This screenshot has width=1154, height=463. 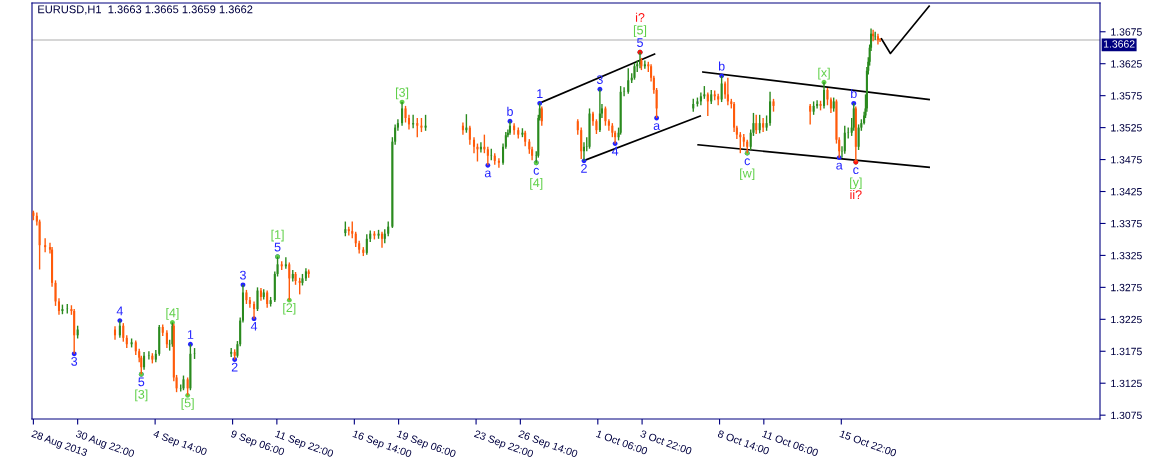 What do you see at coordinates (1126, 192) in the screenshot?
I see `y-tick-label: 1.3425` at bounding box center [1126, 192].